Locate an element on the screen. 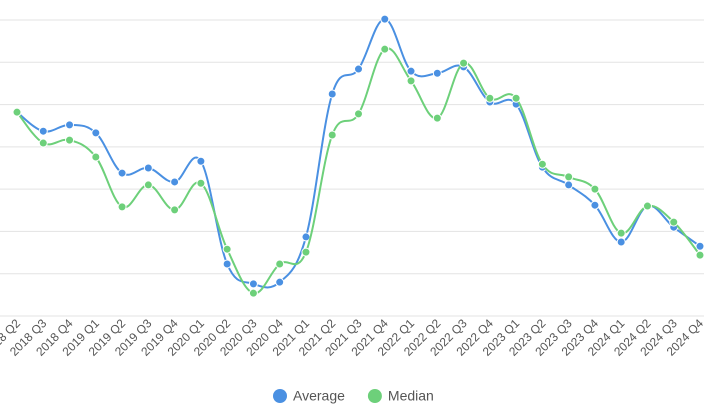  legend-label: Median is located at coordinates (411, 396).